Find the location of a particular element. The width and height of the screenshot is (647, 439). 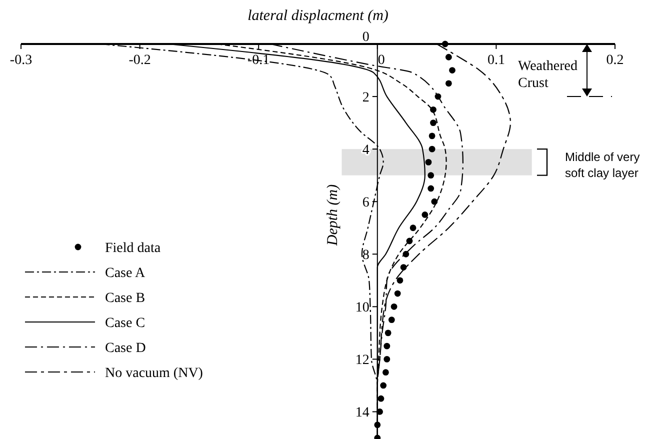

legend-label: Case B is located at coordinates (125, 298).